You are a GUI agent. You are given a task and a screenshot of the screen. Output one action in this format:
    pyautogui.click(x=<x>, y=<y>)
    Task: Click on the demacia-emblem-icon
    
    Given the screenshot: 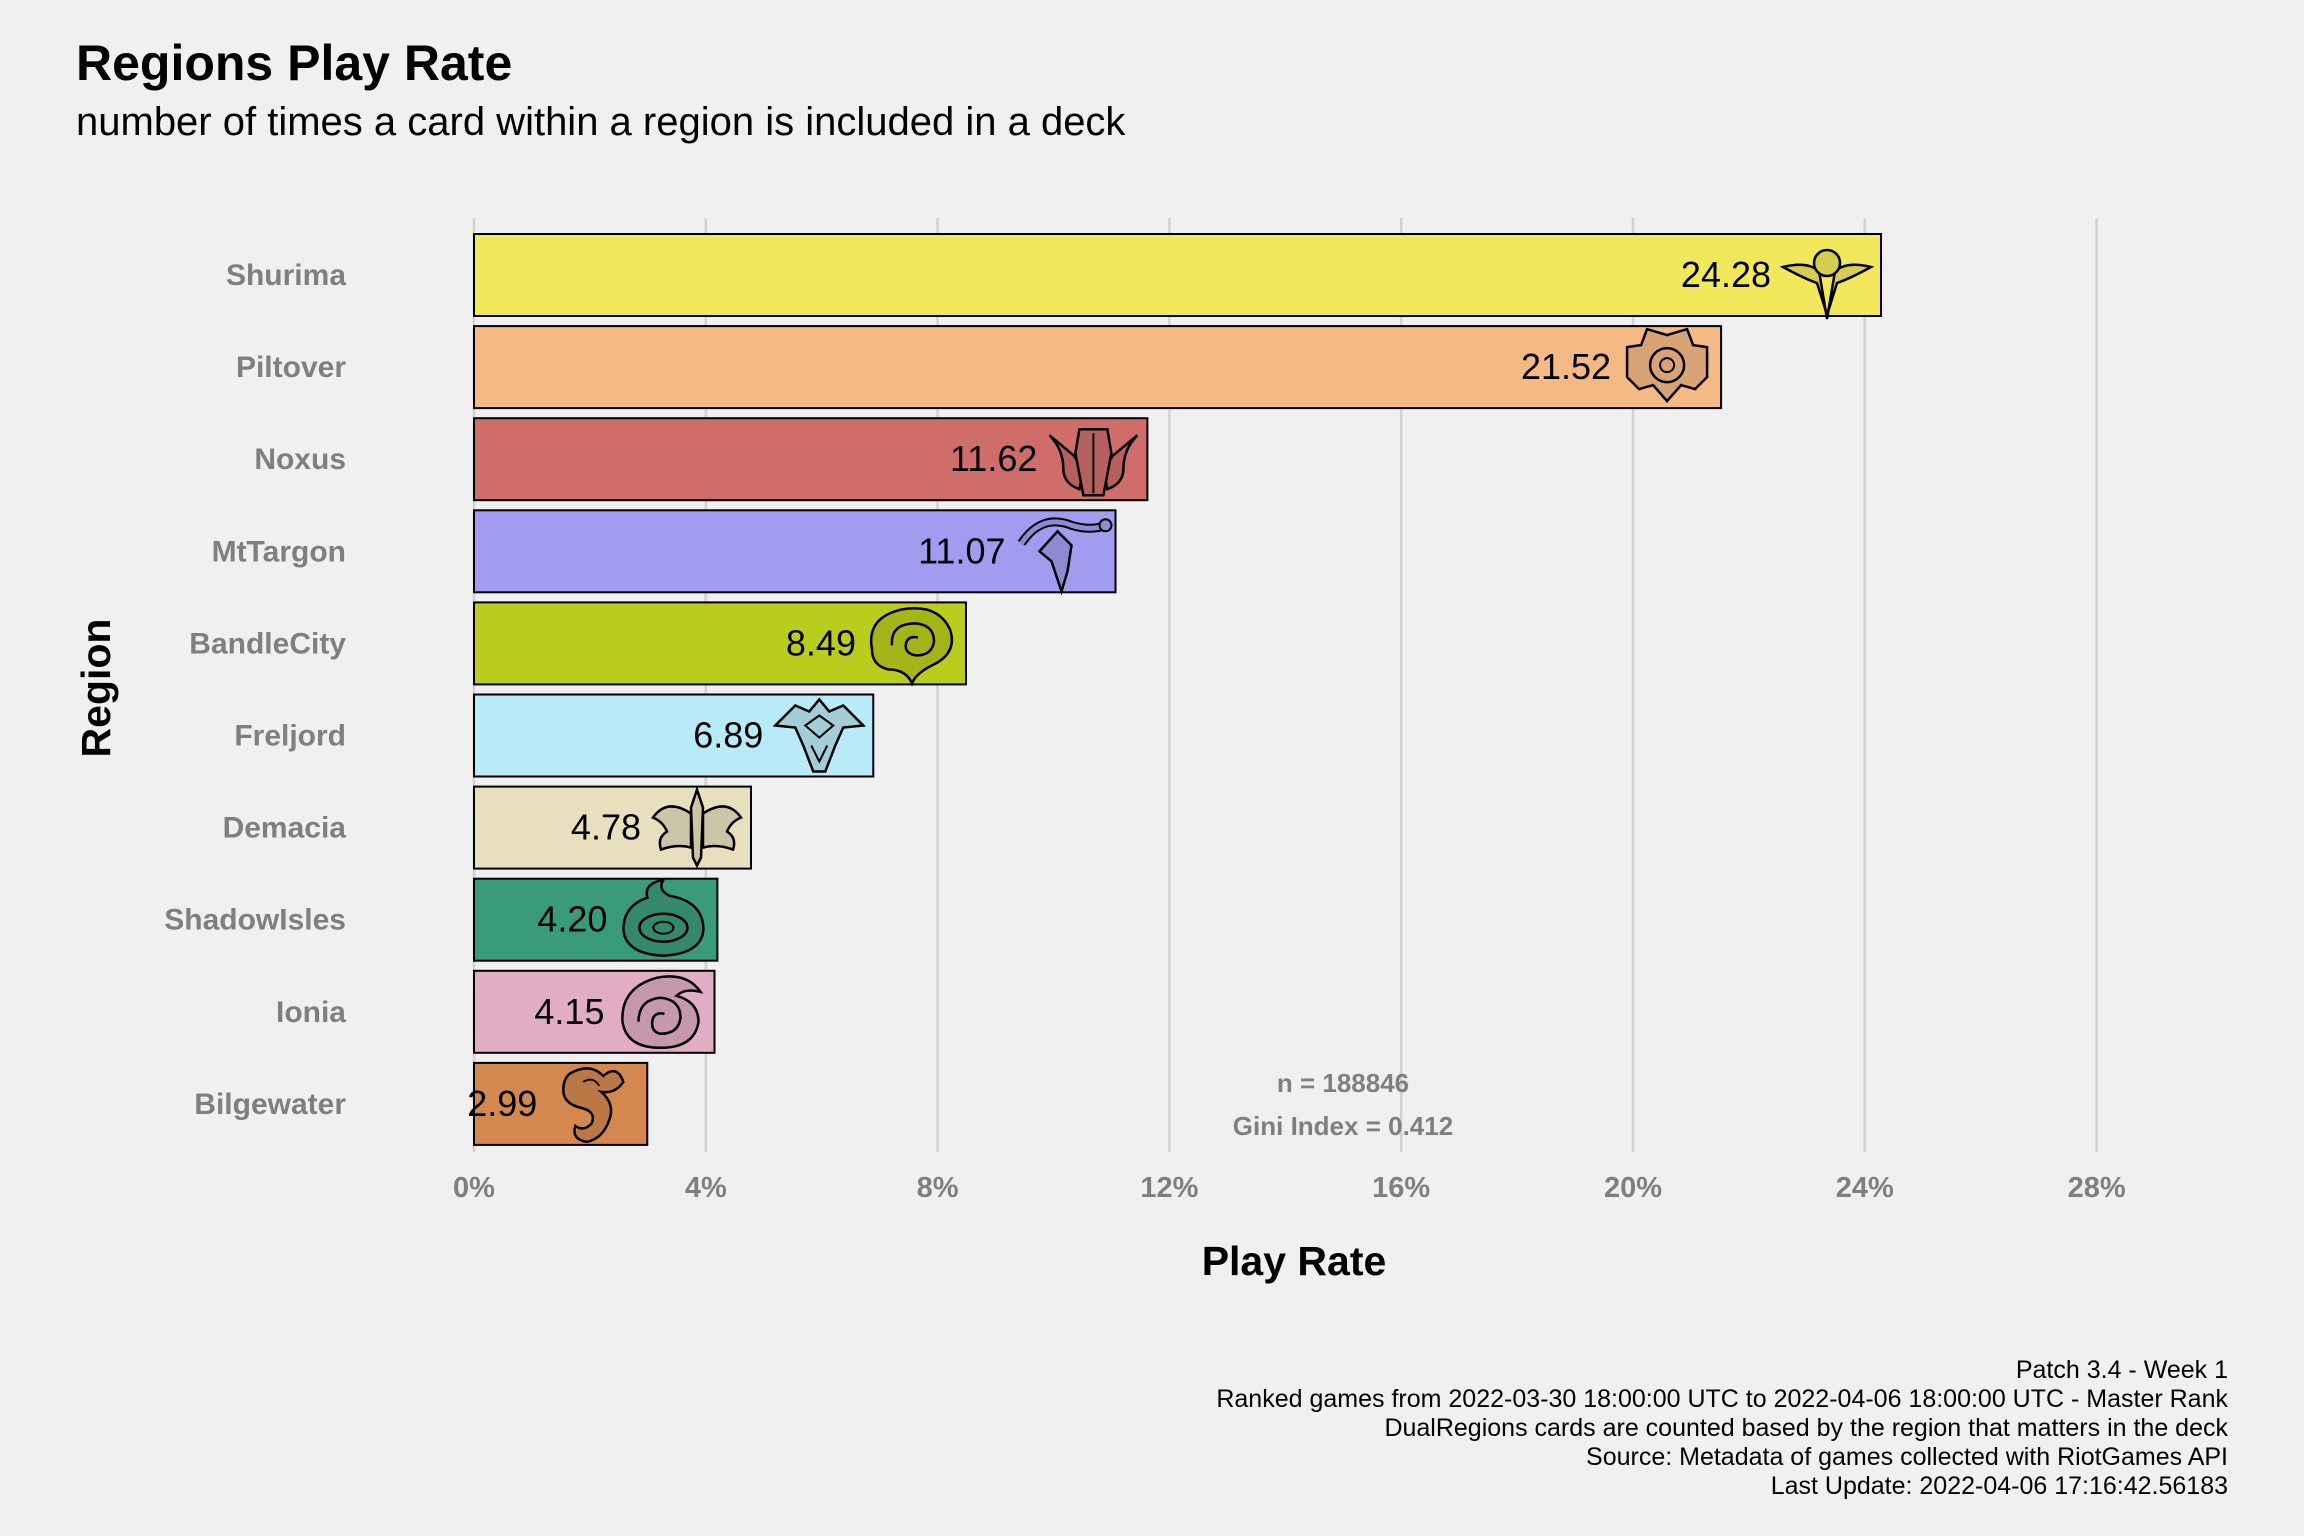 What is the action you would take?
    pyautogui.click(x=697, y=827)
    